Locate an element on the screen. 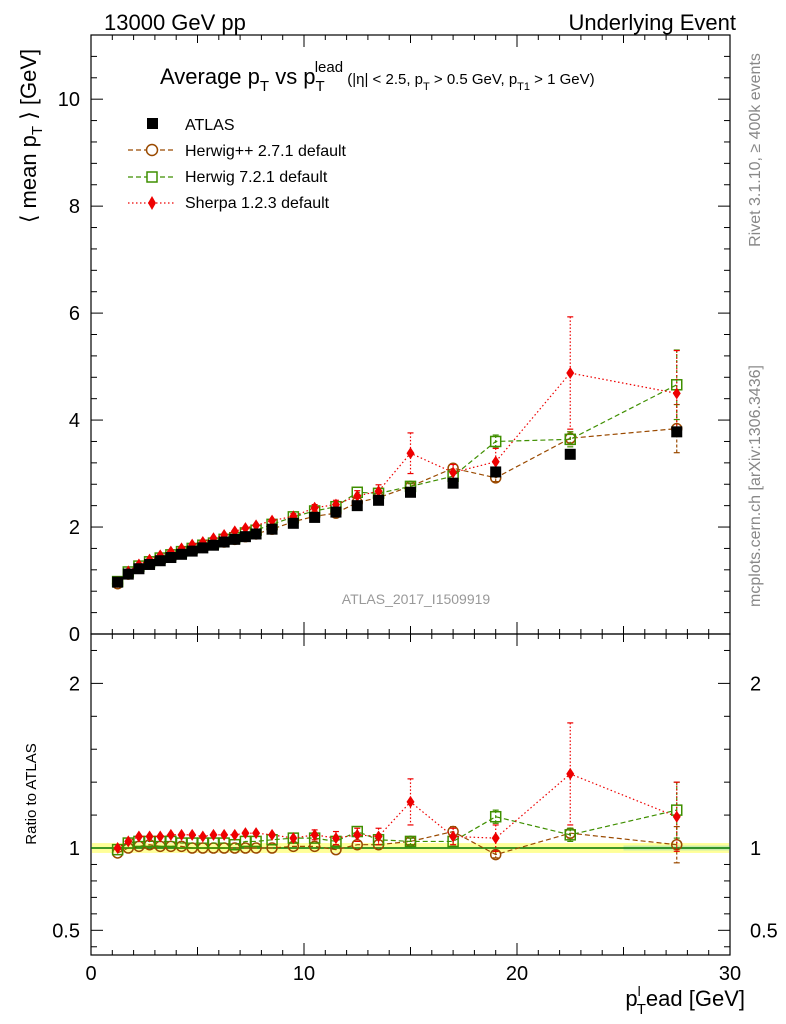  main-series-herwigpp is located at coordinates (397, 496).